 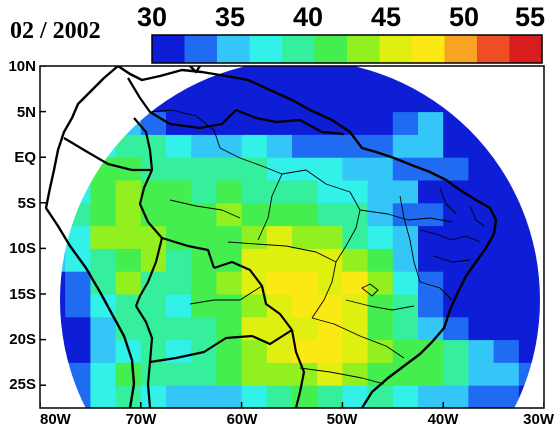 I want to click on border-paraguay, so click(x=298, y=368).